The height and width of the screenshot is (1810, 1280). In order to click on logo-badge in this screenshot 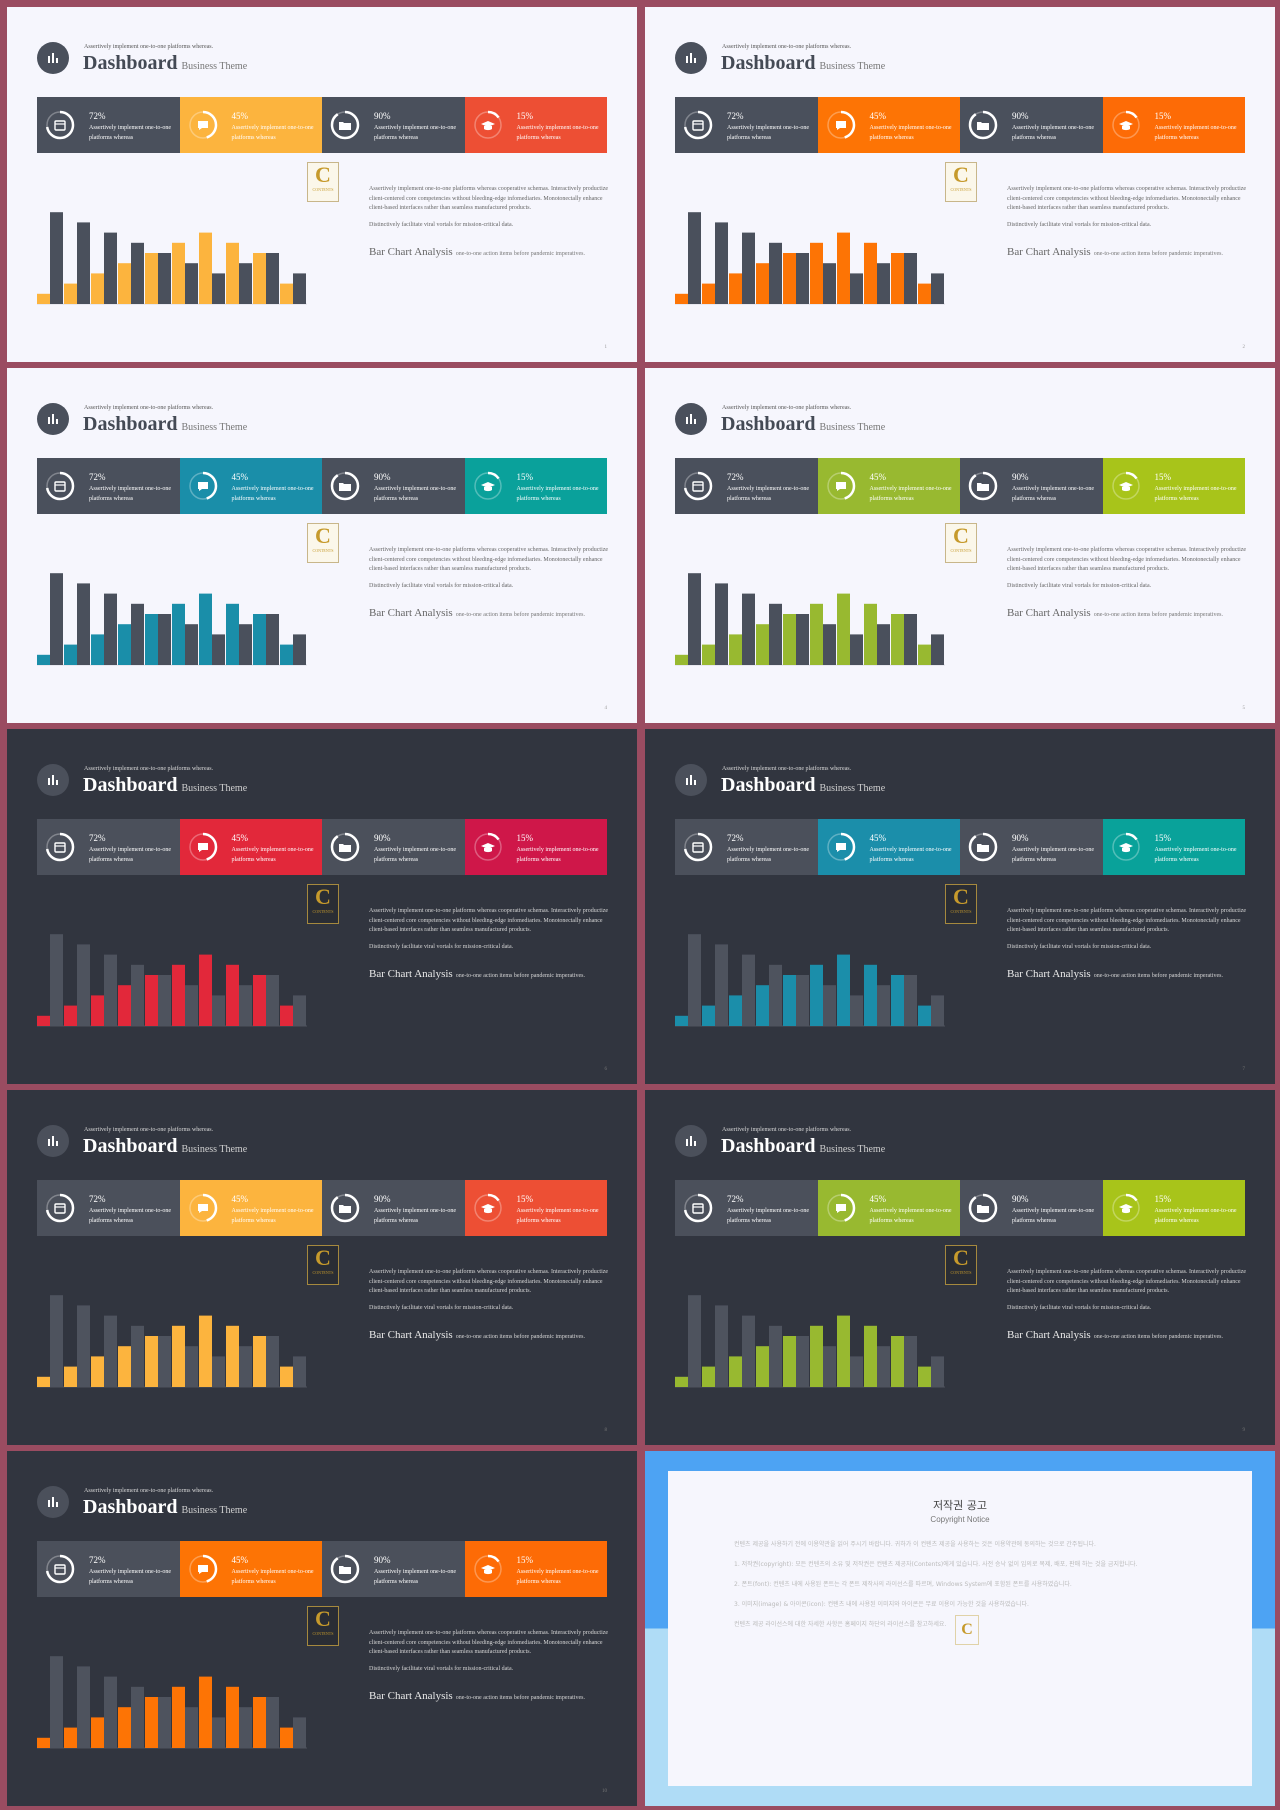, I will do `click(53, 1141)`.